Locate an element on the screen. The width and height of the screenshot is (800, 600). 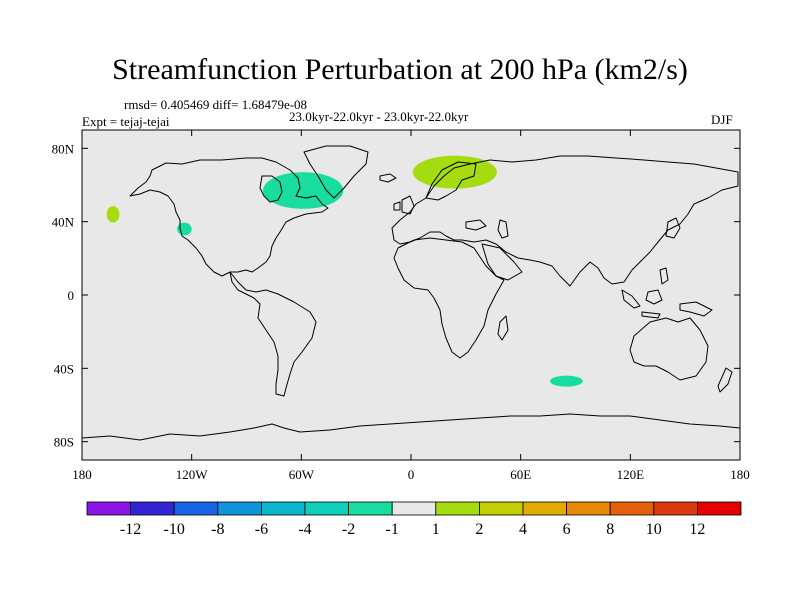
y-tick-label: 80S is located at coordinates (64, 442).